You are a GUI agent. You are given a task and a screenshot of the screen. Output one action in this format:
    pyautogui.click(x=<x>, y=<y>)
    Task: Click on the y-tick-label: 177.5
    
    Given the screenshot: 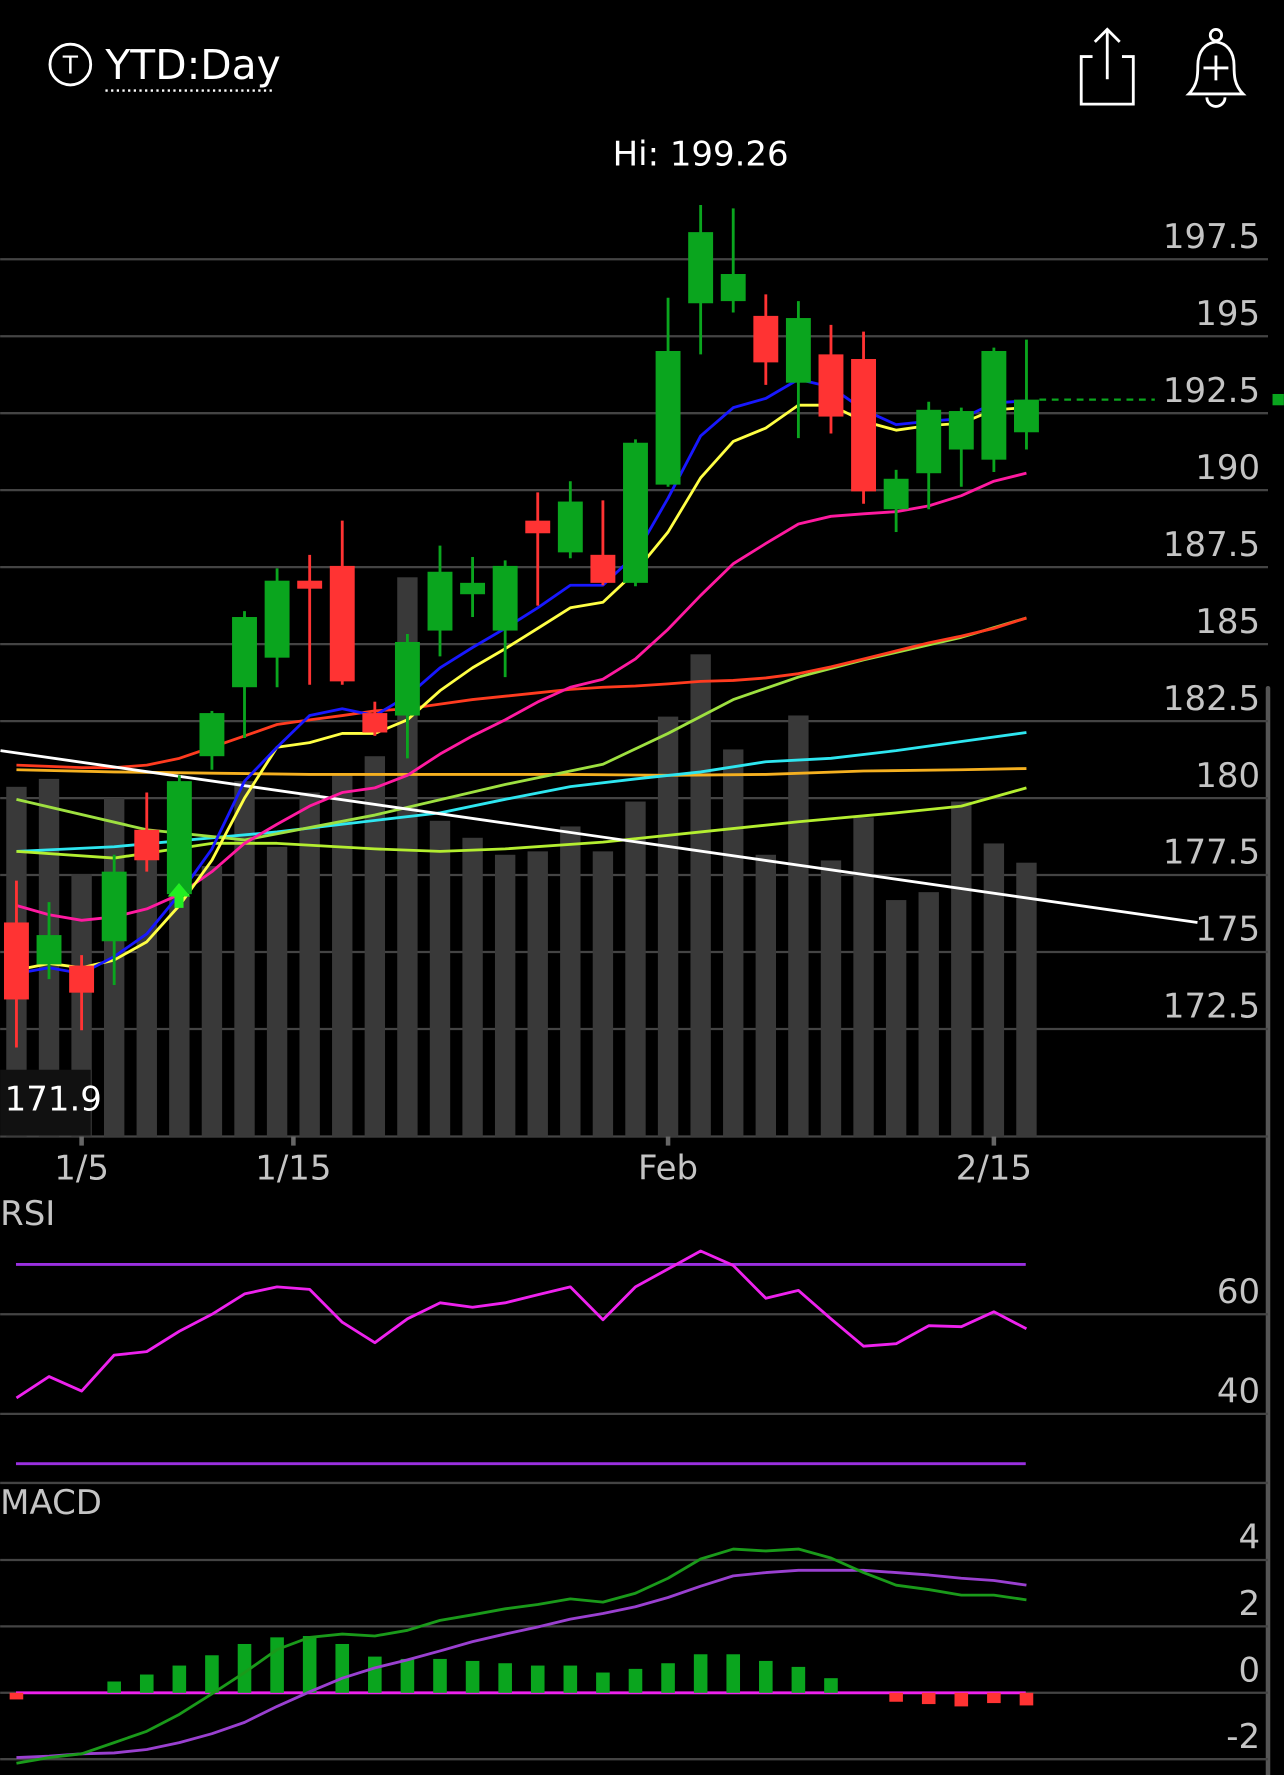 What is the action you would take?
    pyautogui.click(x=1211, y=853)
    